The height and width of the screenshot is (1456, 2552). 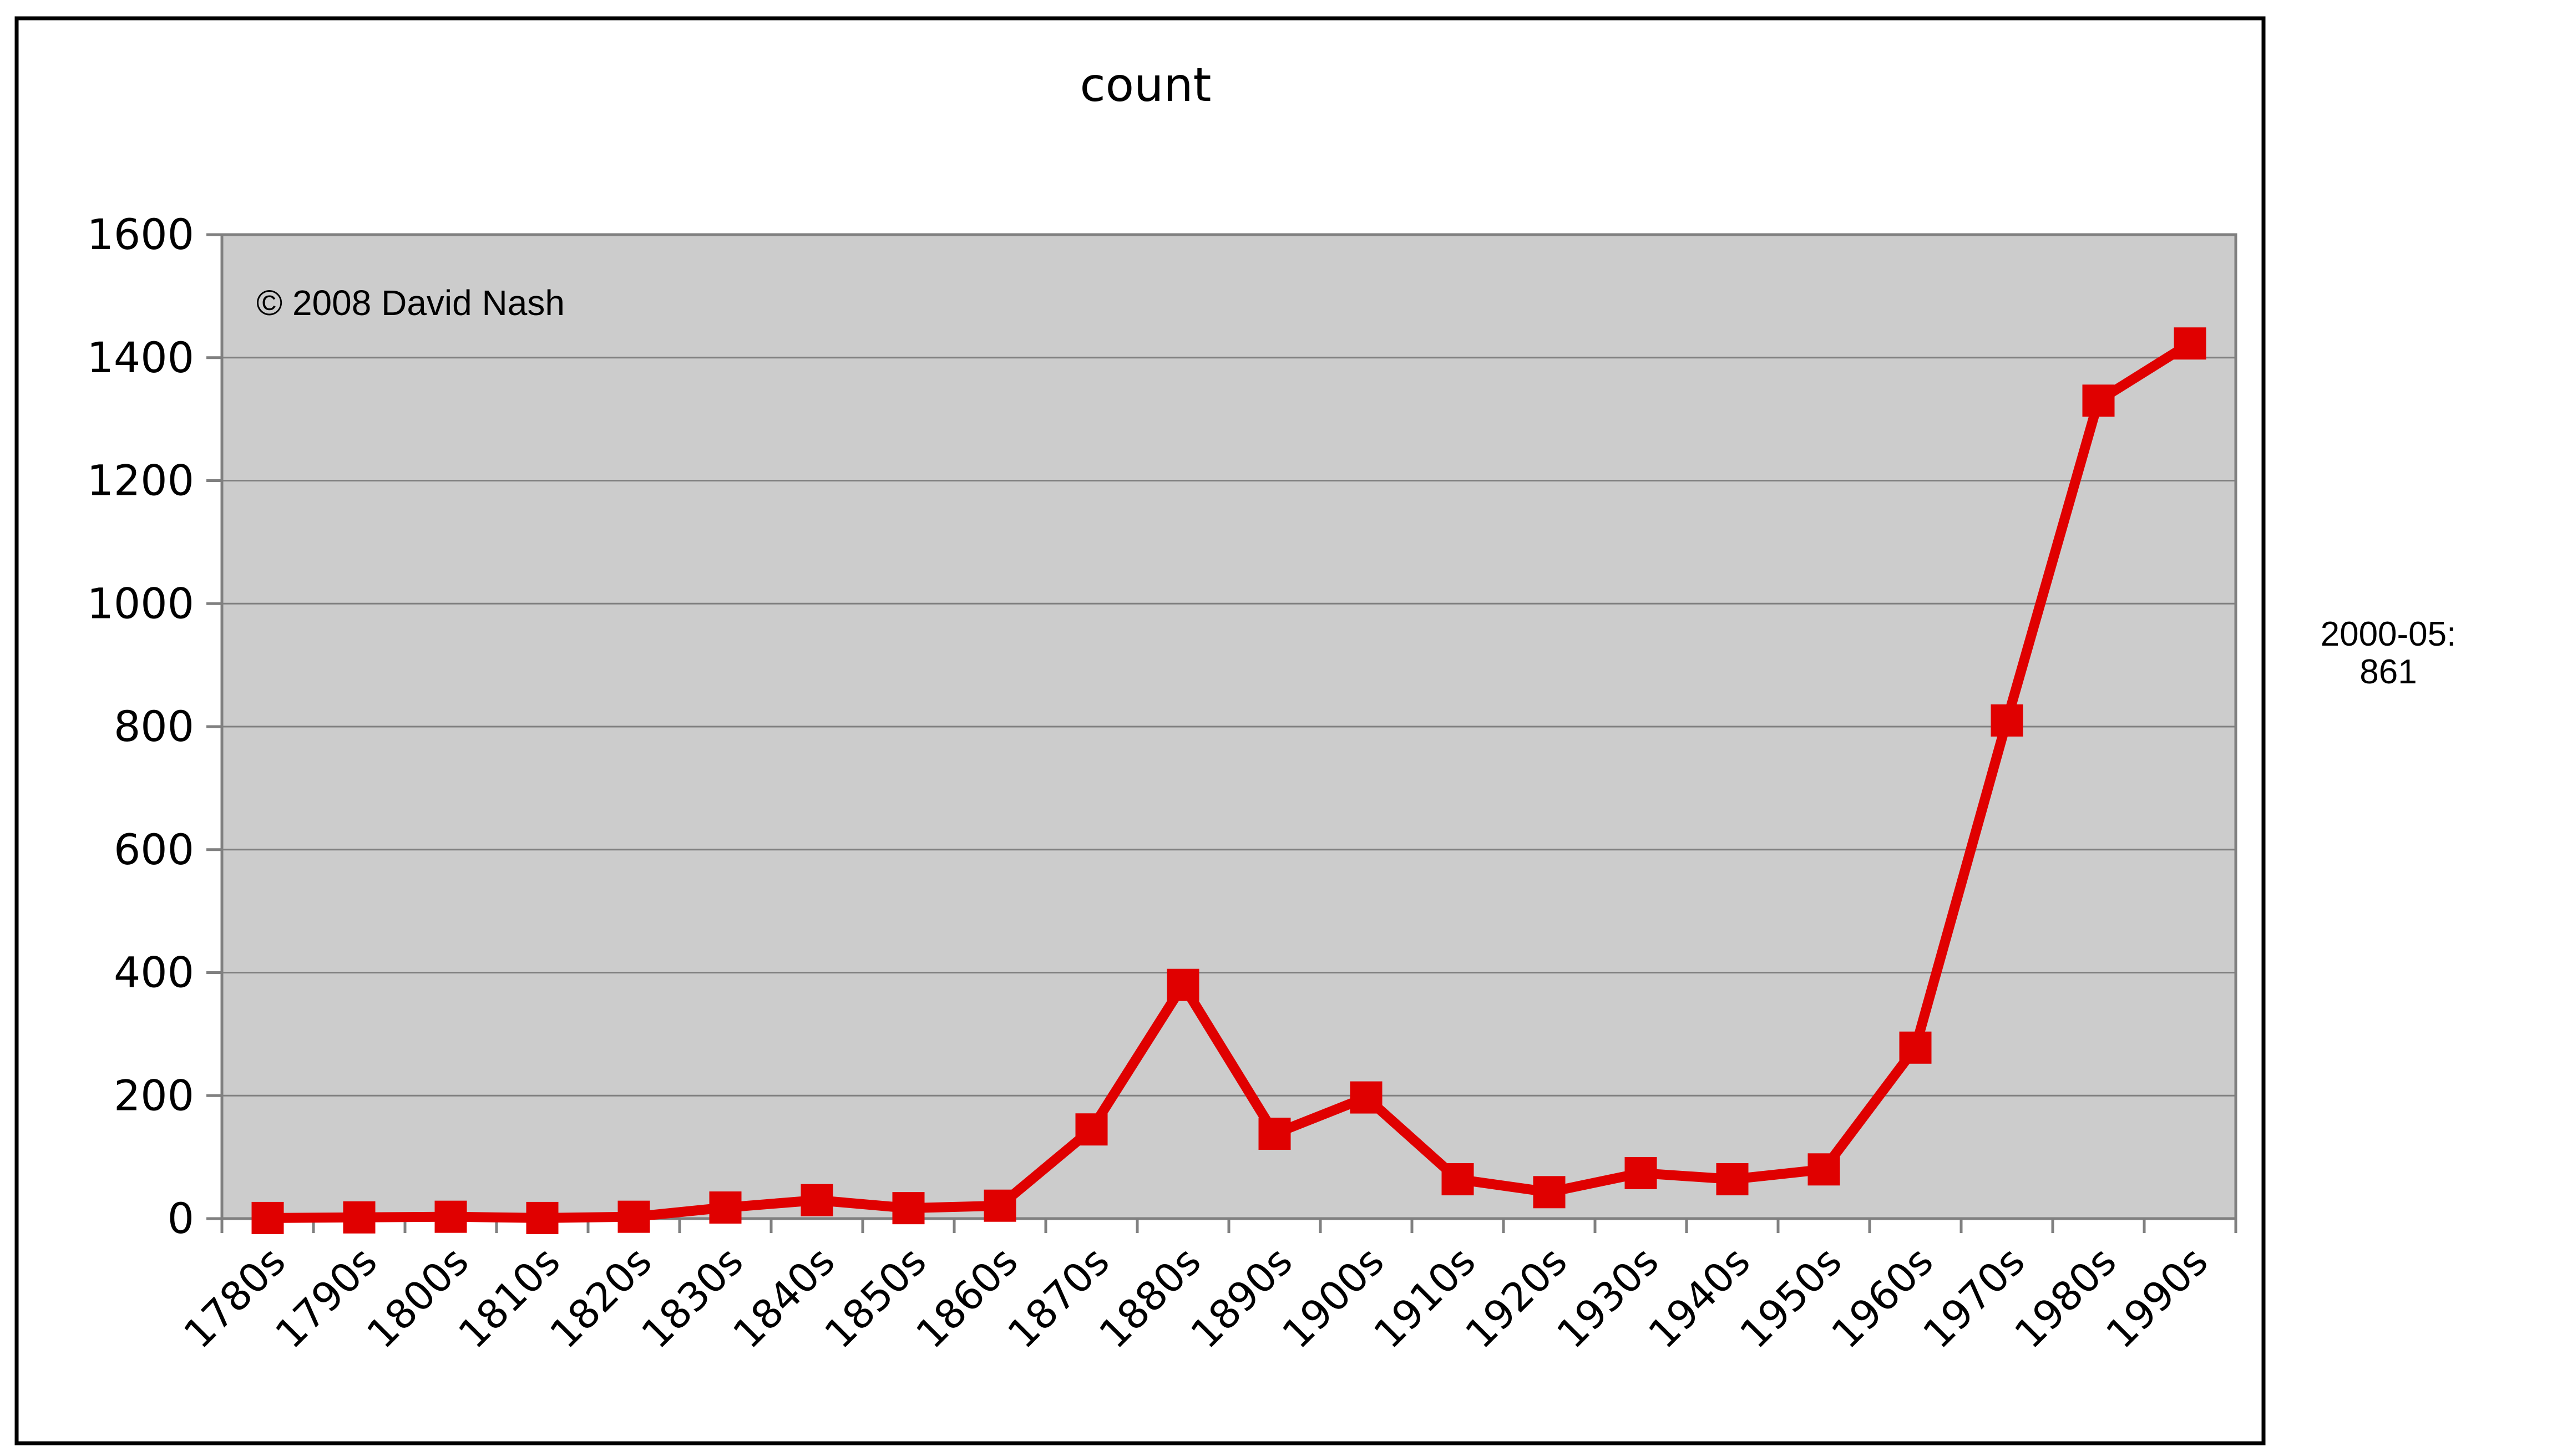 I want to click on side-note-label: 2000-05:, so click(x=2389, y=634).